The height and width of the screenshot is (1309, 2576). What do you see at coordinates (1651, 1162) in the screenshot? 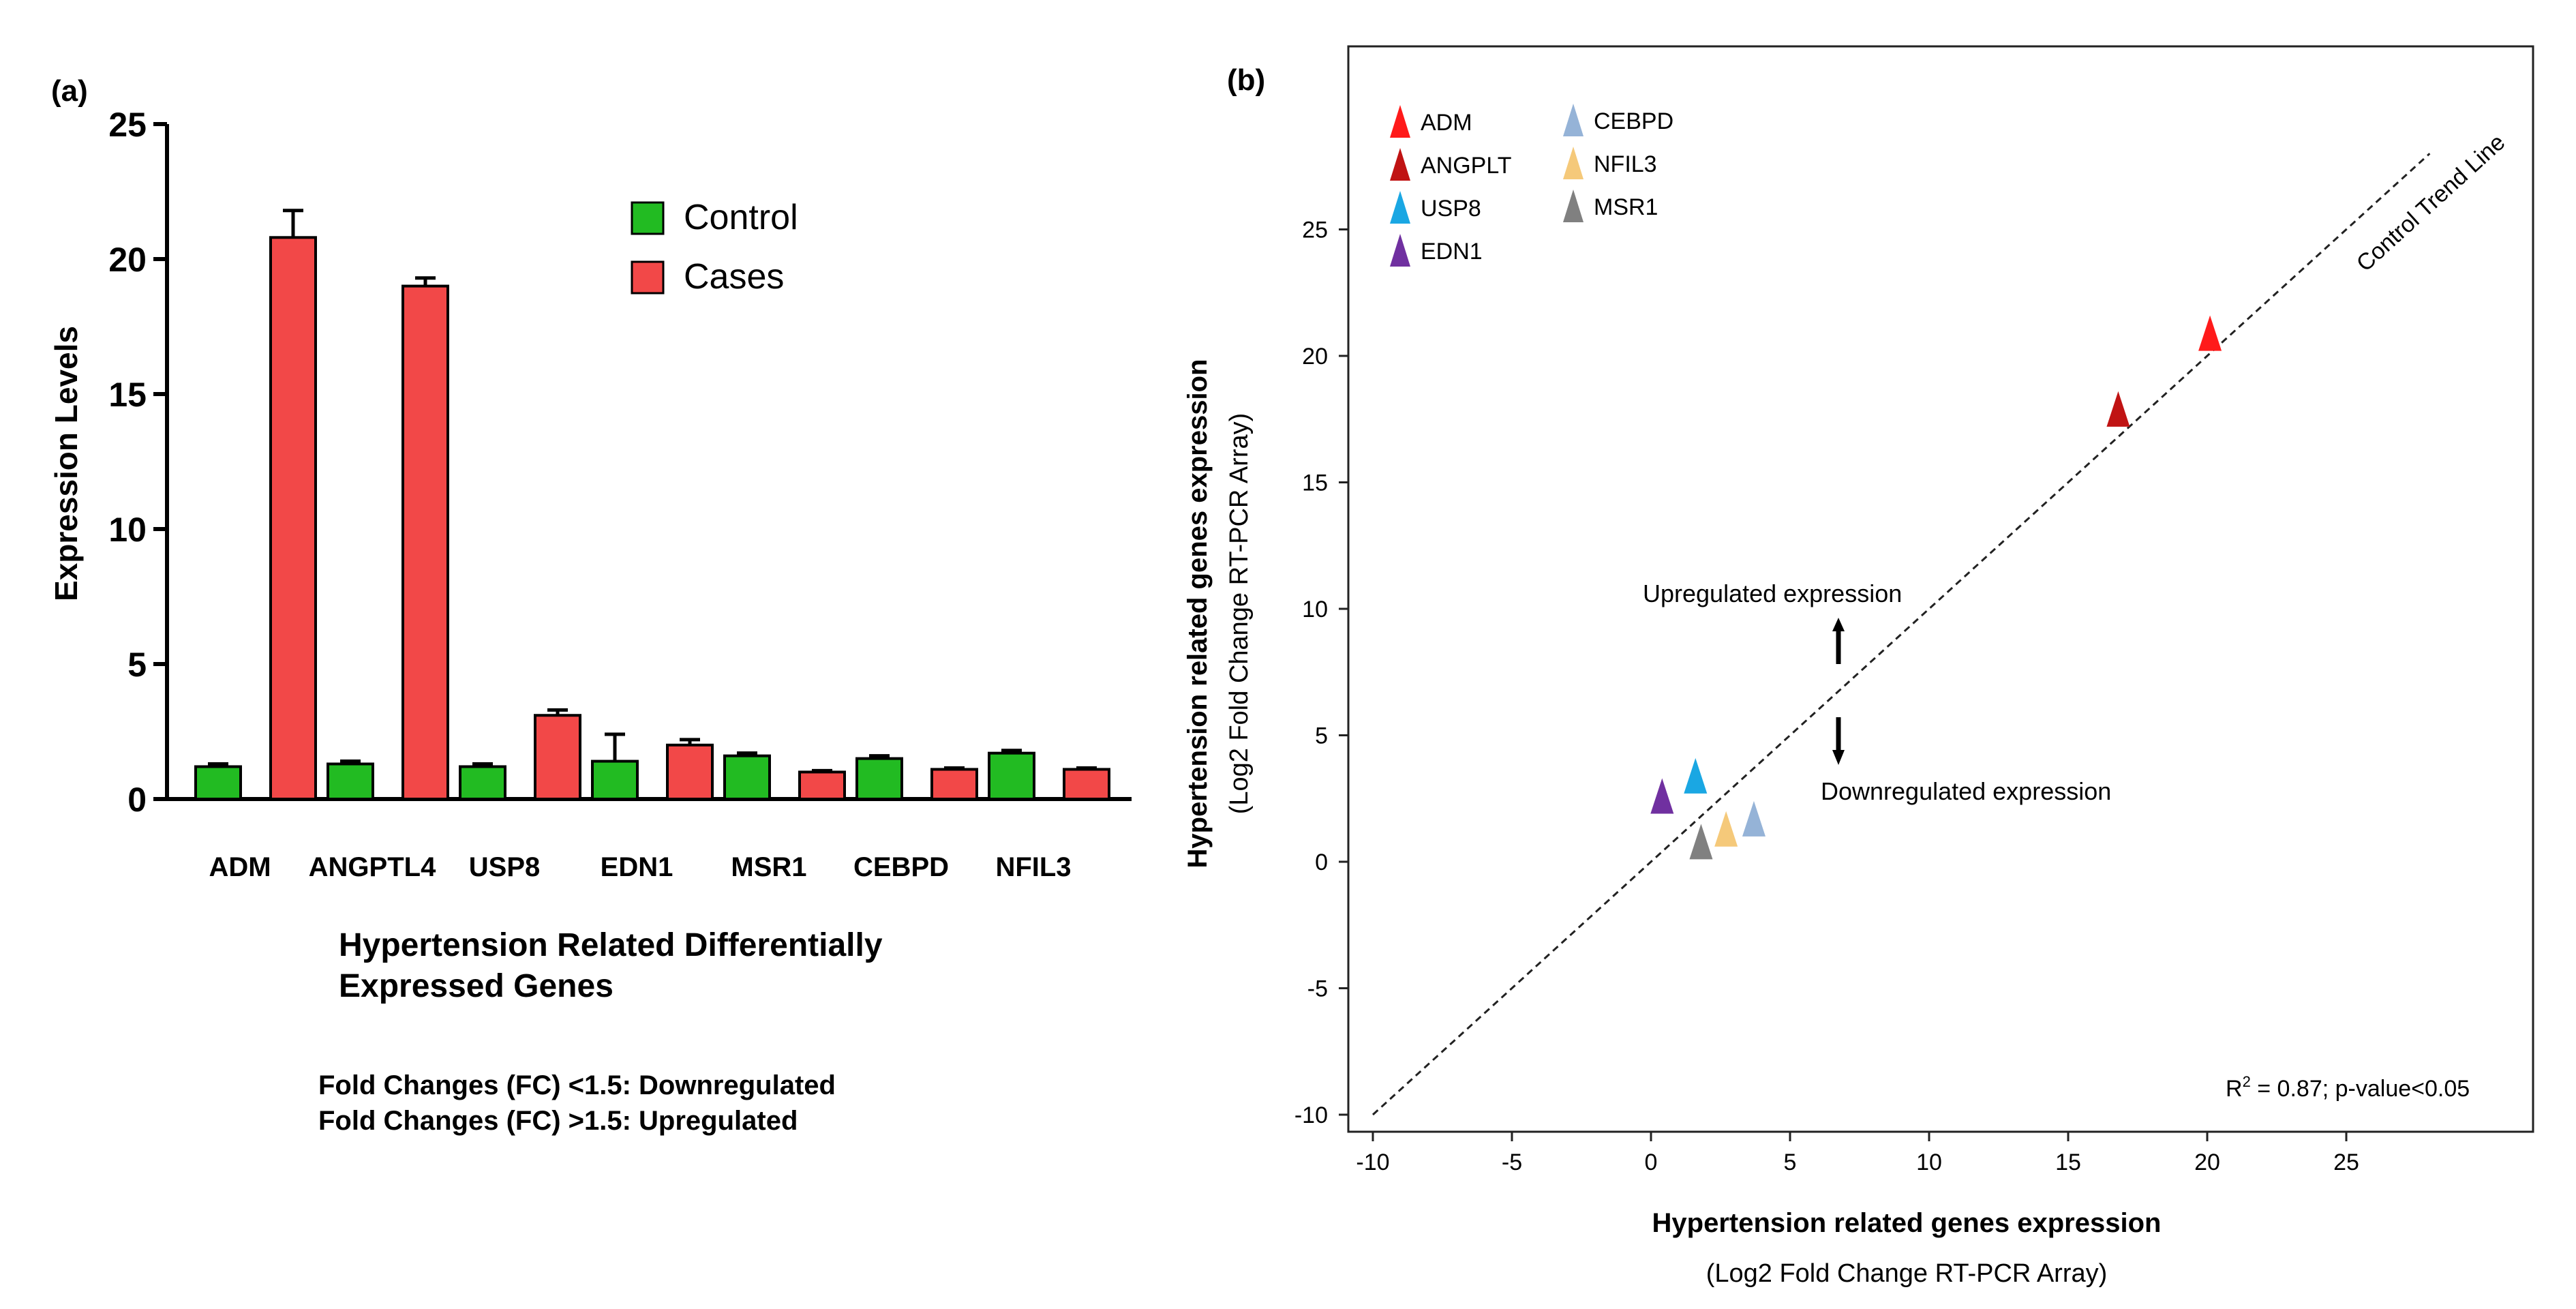
I see `panel-b-x-tick-label: 0` at bounding box center [1651, 1162].